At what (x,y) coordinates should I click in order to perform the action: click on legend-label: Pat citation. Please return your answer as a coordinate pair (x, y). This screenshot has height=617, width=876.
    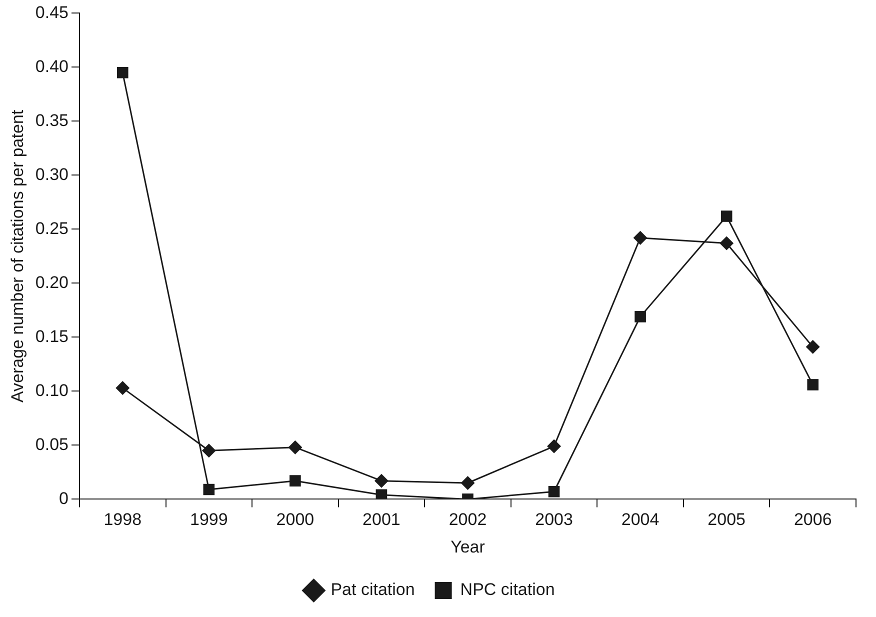
    Looking at the image, I should click on (372, 590).